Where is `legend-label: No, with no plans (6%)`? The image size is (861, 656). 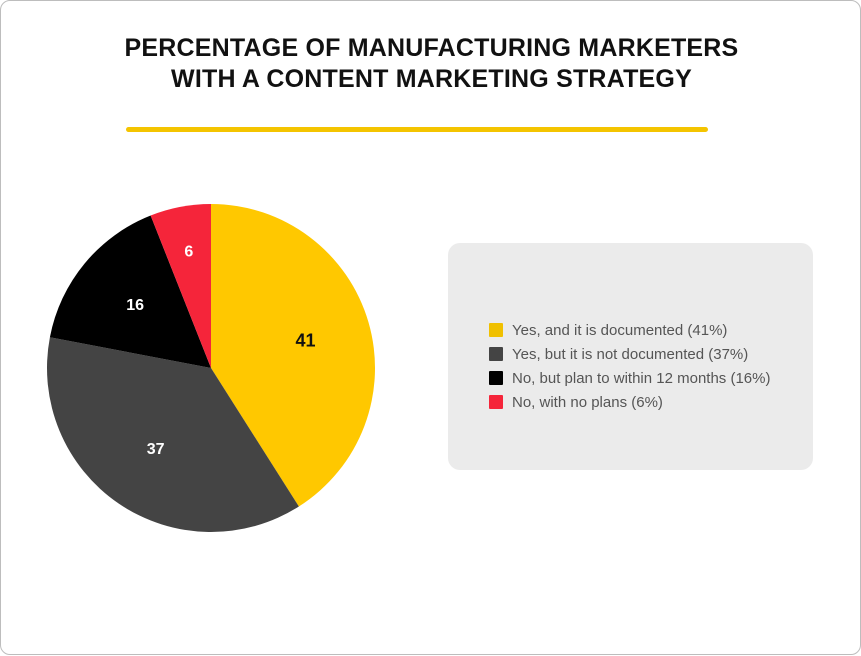
legend-label: No, with no plans (6%) is located at coordinates (587, 402).